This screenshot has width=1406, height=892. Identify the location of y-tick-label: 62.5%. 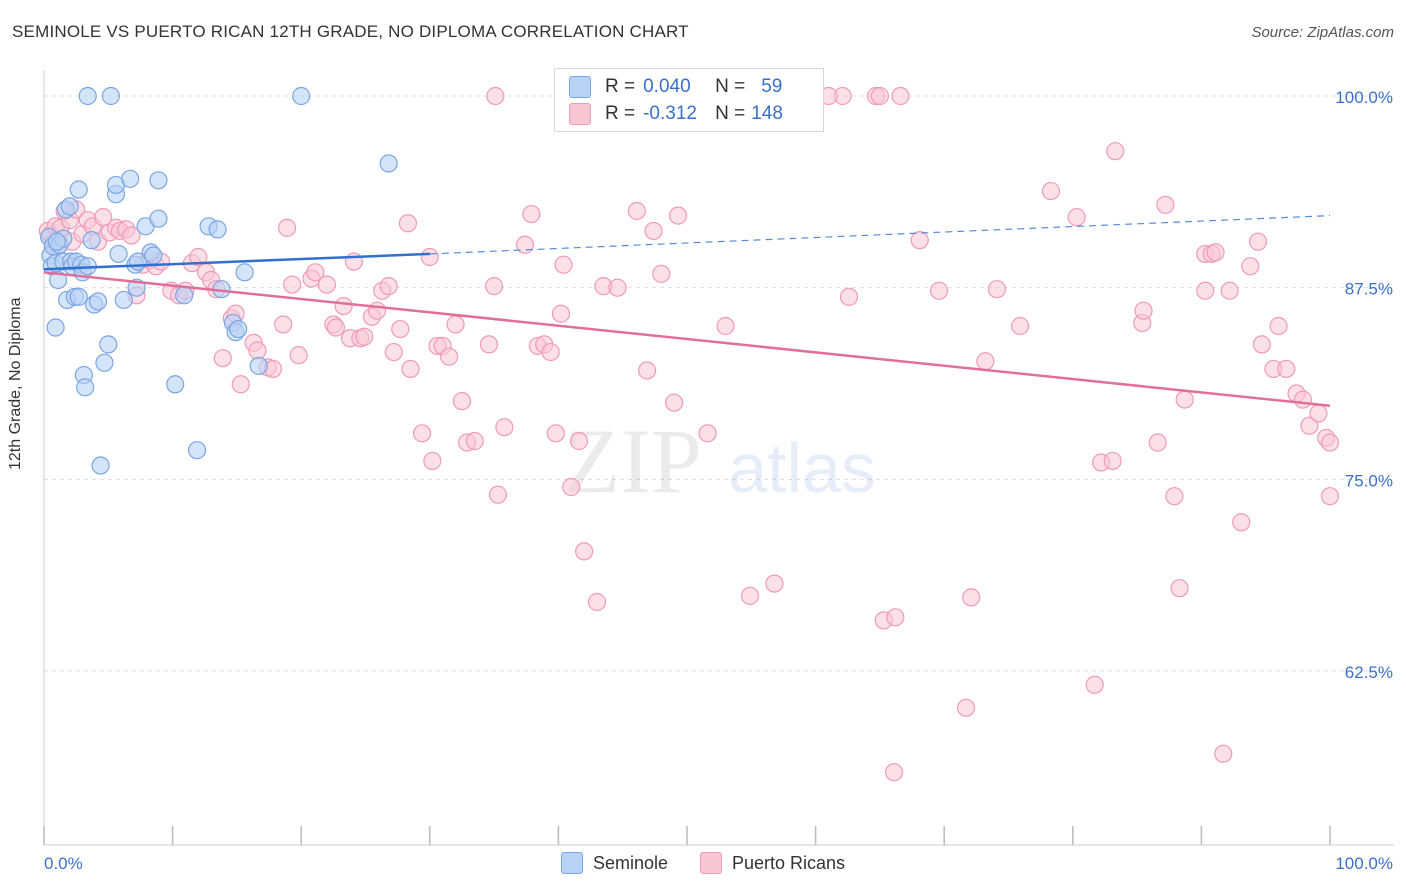
(1369, 672).